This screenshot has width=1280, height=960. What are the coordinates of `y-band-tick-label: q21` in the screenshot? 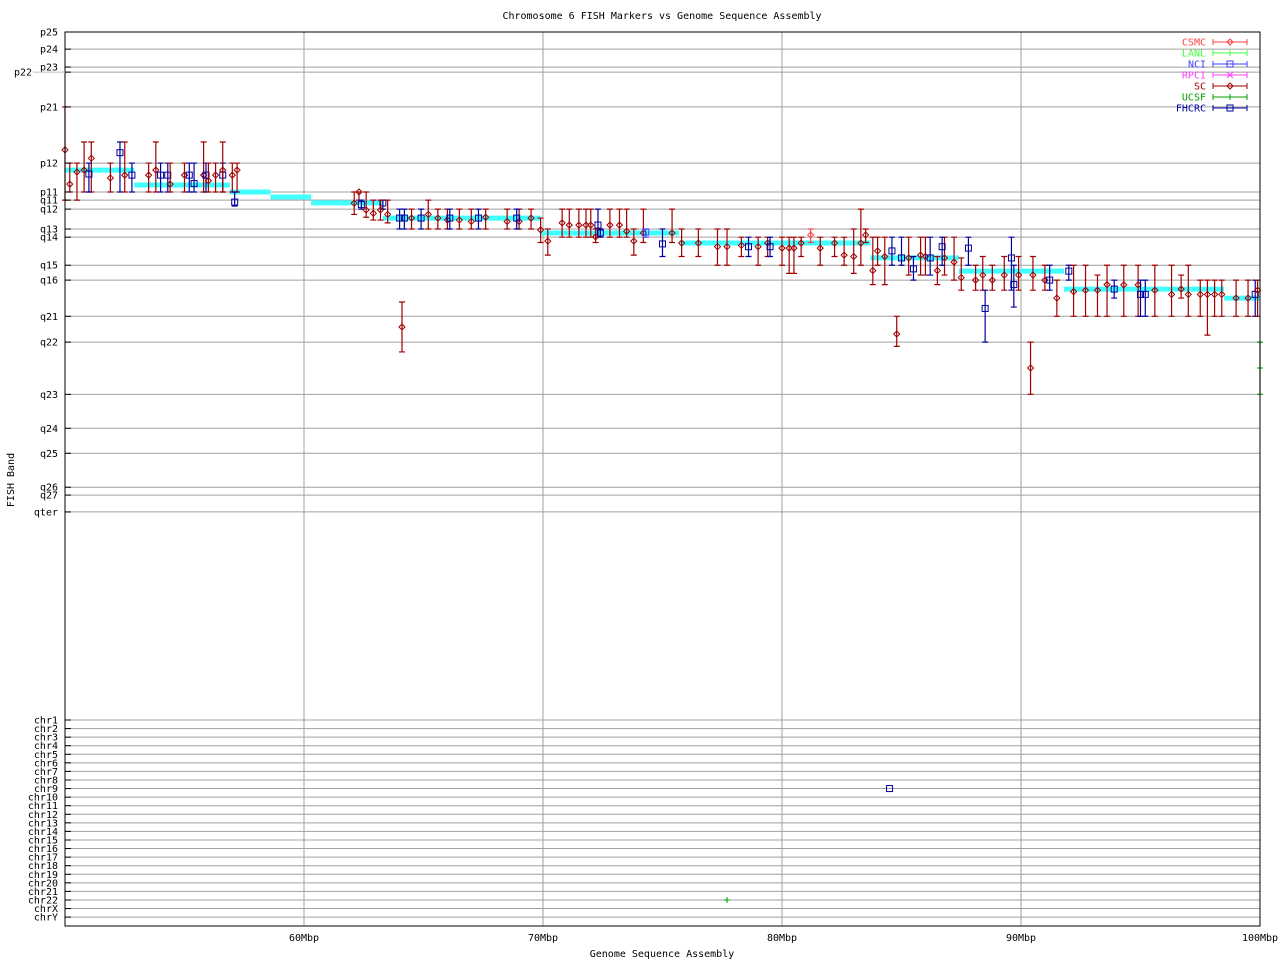 It's located at (49, 317).